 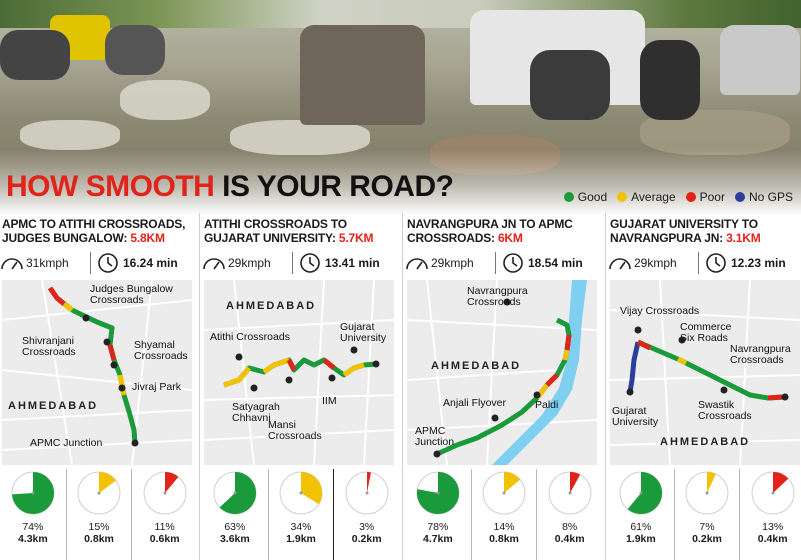 I want to click on pie-row: 74% 4.3km 15% 0.8km 11% 0.6km, so click(x=98, y=514).